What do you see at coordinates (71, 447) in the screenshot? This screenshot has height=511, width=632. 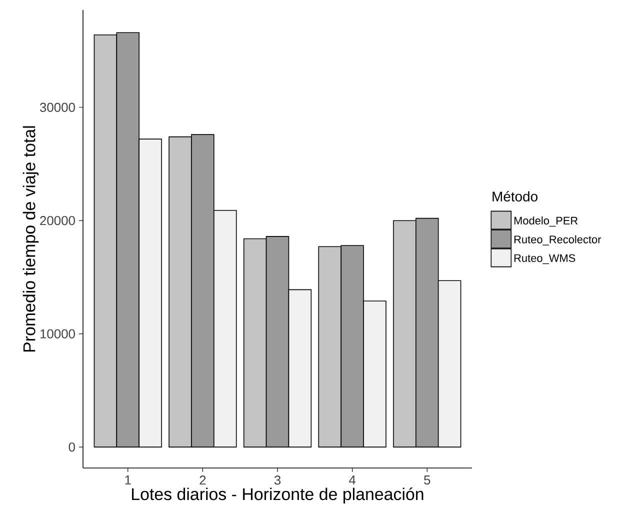 I see `y-tick-label: 0` at bounding box center [71, 447].